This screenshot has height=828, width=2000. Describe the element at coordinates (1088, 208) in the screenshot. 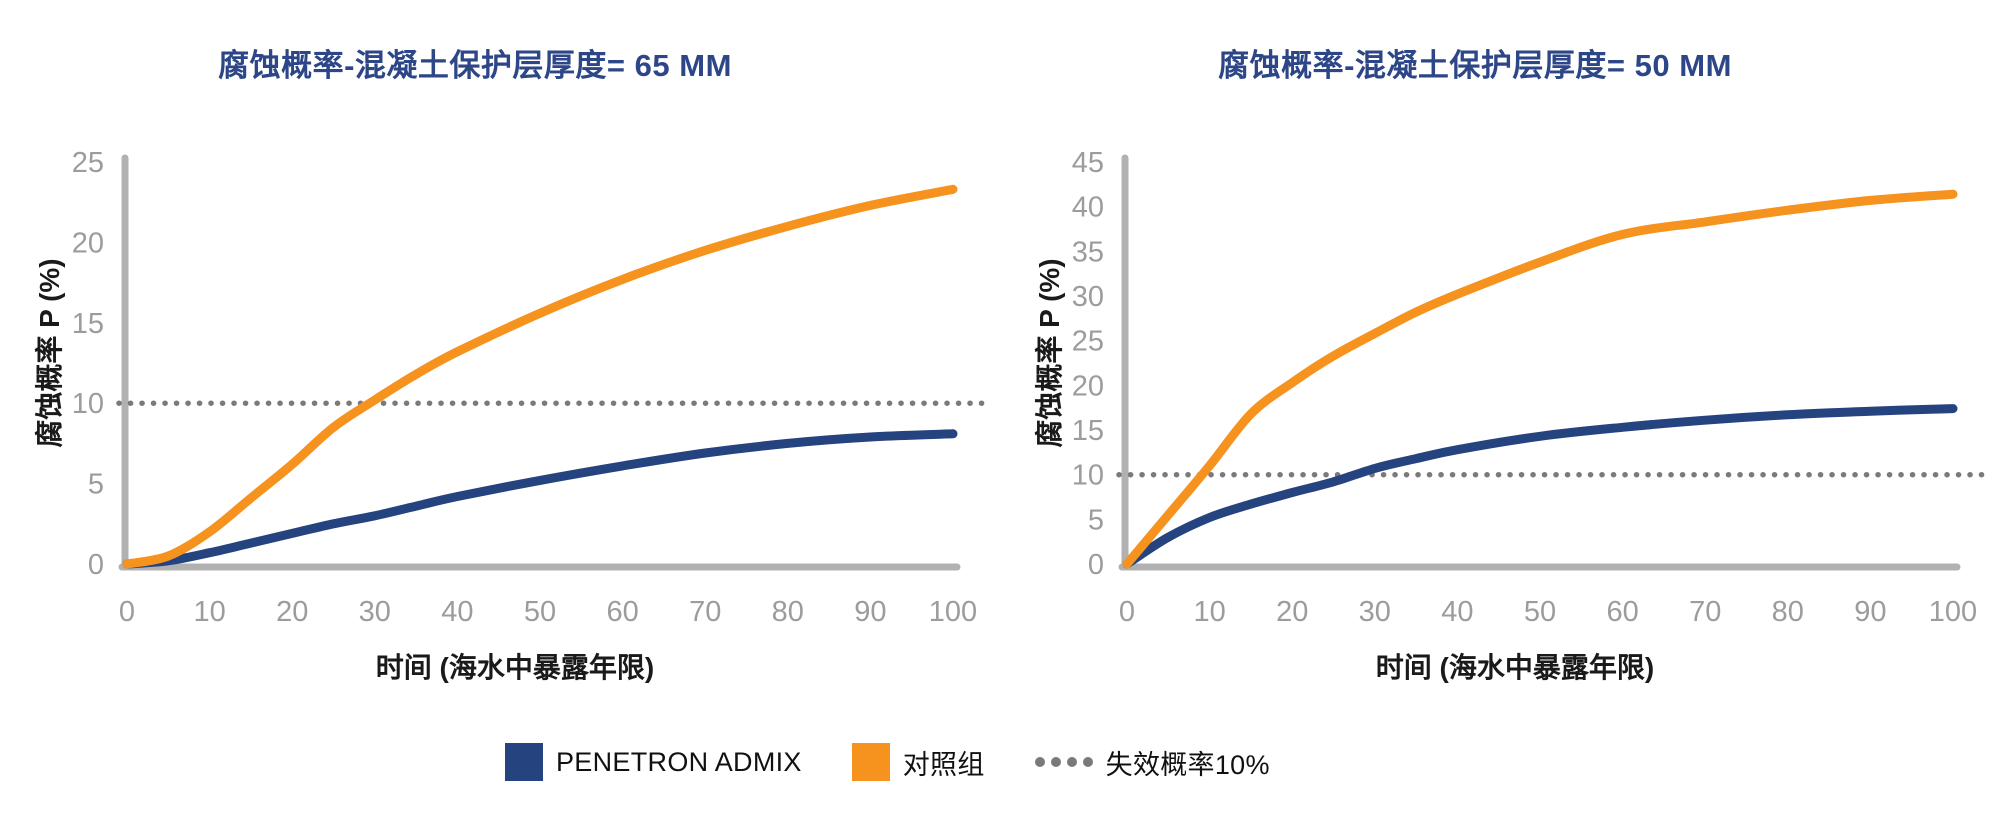

I see `y-tick-label: 40` at that location.